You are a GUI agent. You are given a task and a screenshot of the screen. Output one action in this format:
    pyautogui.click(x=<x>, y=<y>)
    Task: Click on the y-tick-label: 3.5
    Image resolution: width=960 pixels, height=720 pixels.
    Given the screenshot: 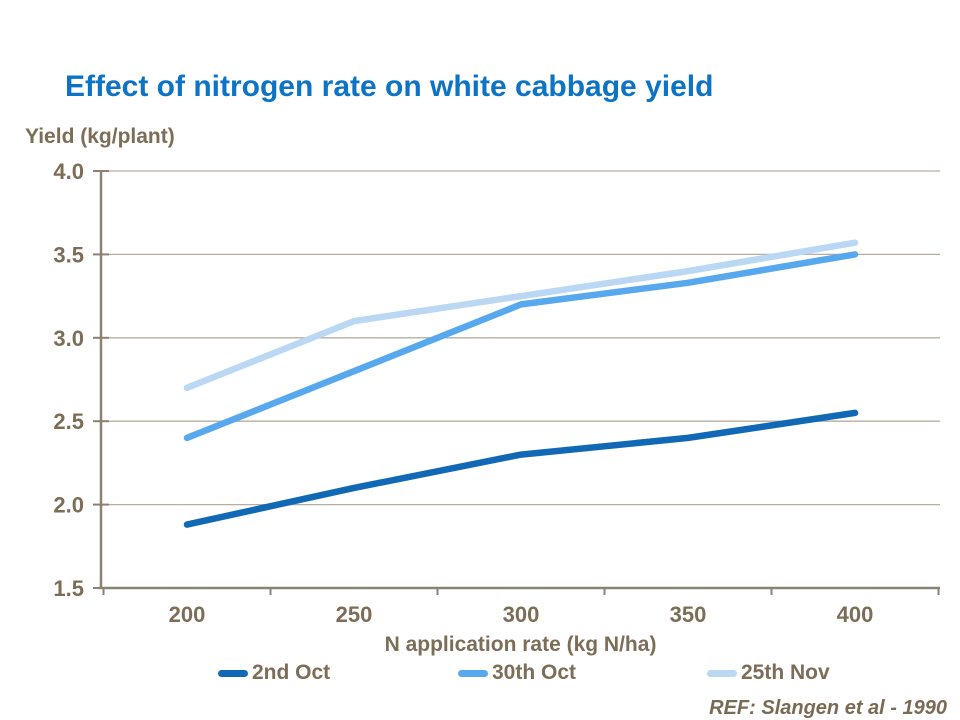 What is the action you would take?
    pyautogui.click(x=68, y=254)
    